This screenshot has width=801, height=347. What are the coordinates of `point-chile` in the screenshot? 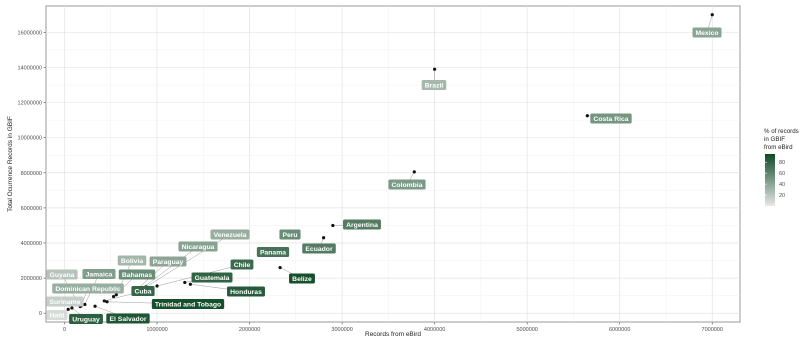 It's located at (157, 286).